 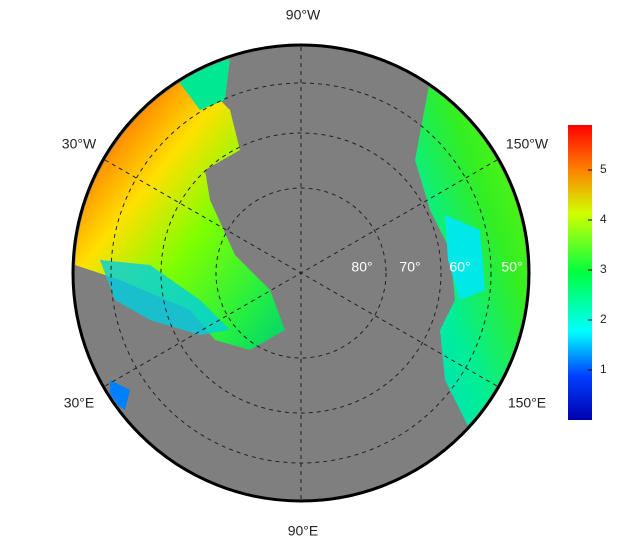 I want to click on longitude-label: 30°E, so click(x=79, y=403).